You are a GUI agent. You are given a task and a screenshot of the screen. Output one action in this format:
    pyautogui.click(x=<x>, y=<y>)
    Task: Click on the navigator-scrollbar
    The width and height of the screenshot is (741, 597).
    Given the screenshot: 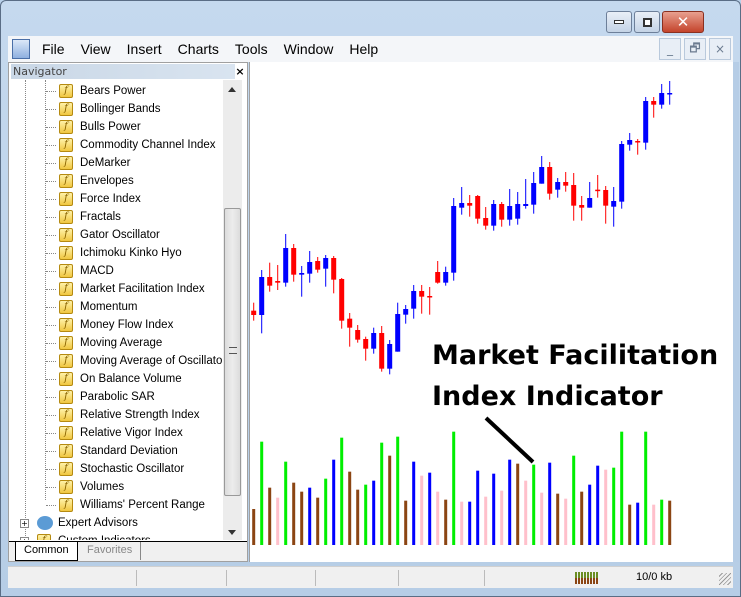 What is the action you would take?
    pyautogui.click(x=232, y=310)
    